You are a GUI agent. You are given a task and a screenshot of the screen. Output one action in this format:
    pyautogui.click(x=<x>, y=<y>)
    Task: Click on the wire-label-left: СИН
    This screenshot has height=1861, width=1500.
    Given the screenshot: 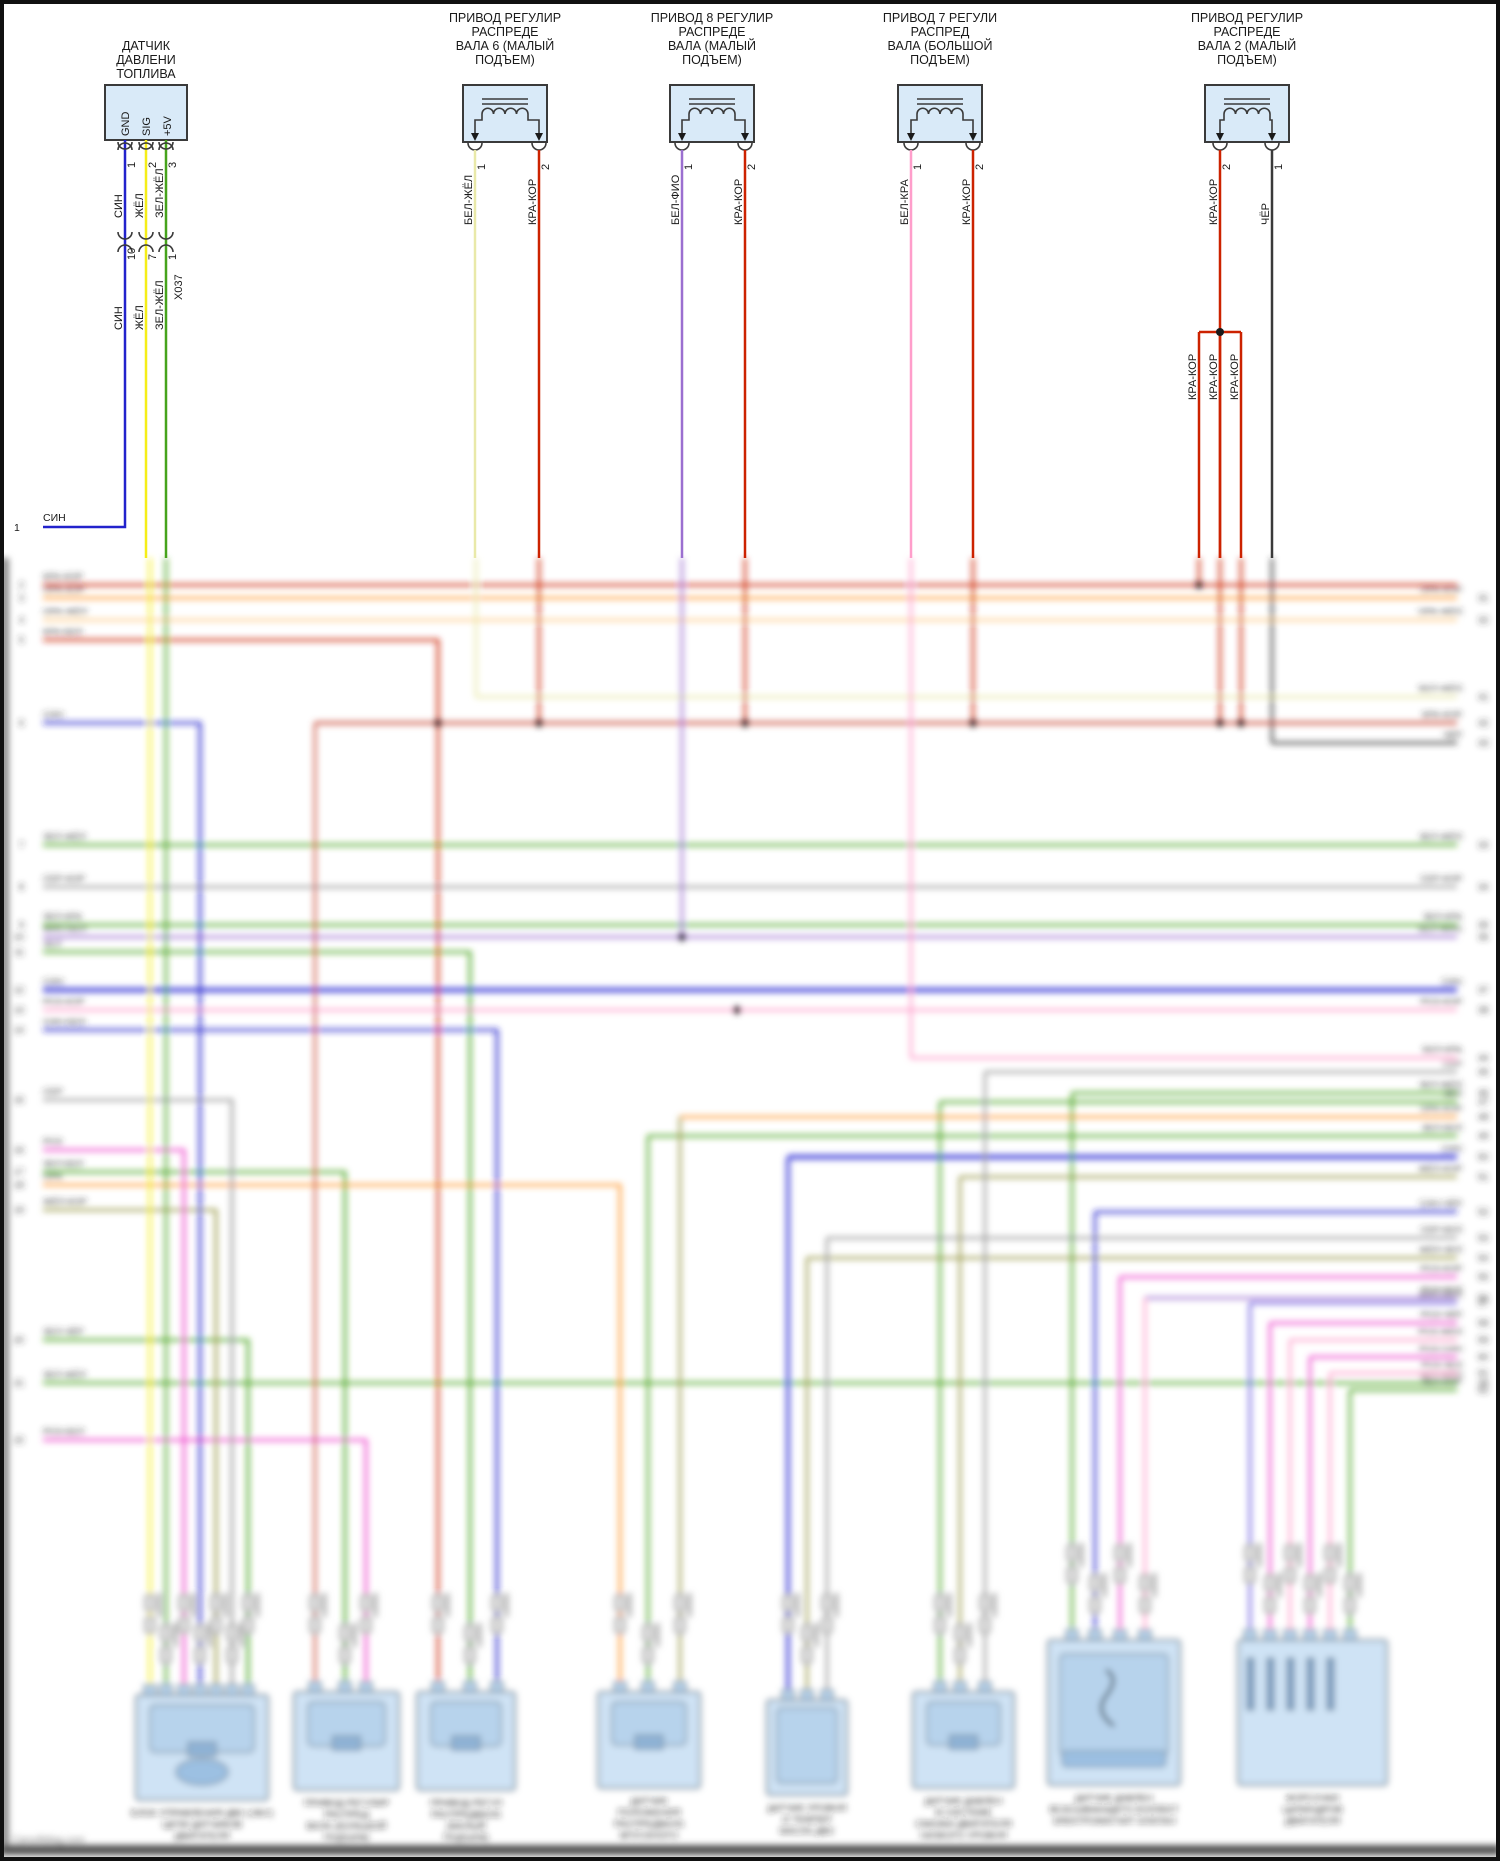 What is the action you would take?
    pyautogui.click(x=53, y=982)
    